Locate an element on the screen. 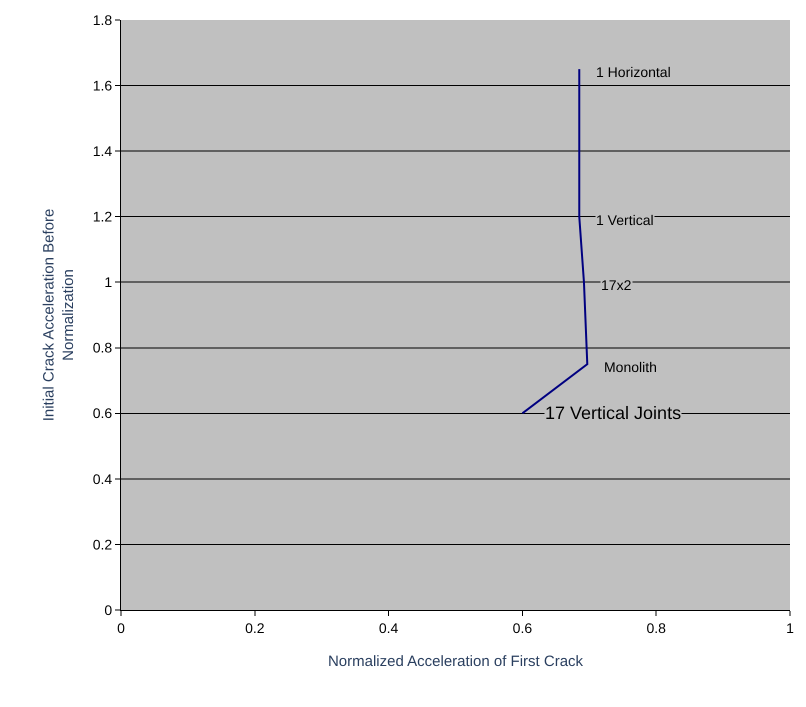 The image size is (806, 707). annotation: 17x2 is located at coordinates (616, 285).